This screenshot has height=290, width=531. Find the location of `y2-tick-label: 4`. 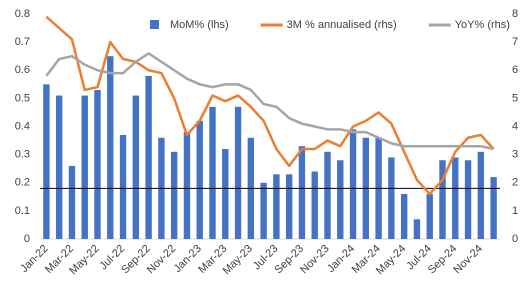

y2-tick-label: 4 is located at coordinates (515, 126).